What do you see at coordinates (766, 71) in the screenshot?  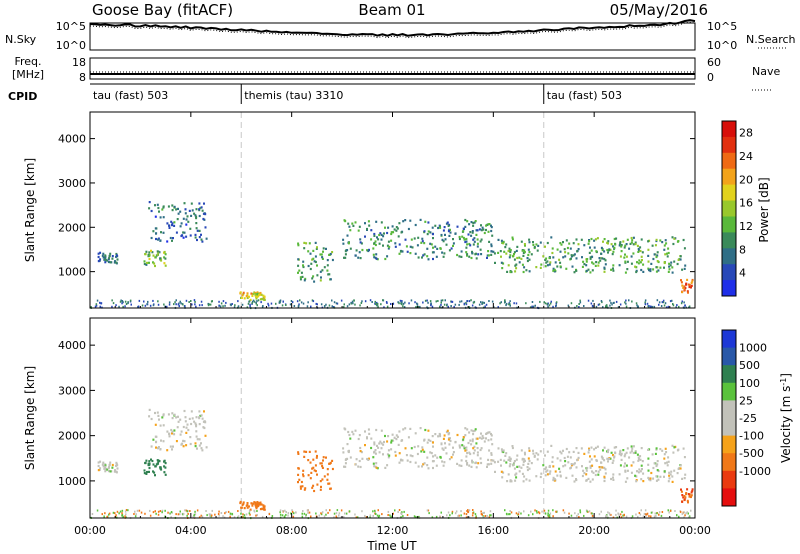 I see `nave-label: Nave` at bounding box center [766, 71].